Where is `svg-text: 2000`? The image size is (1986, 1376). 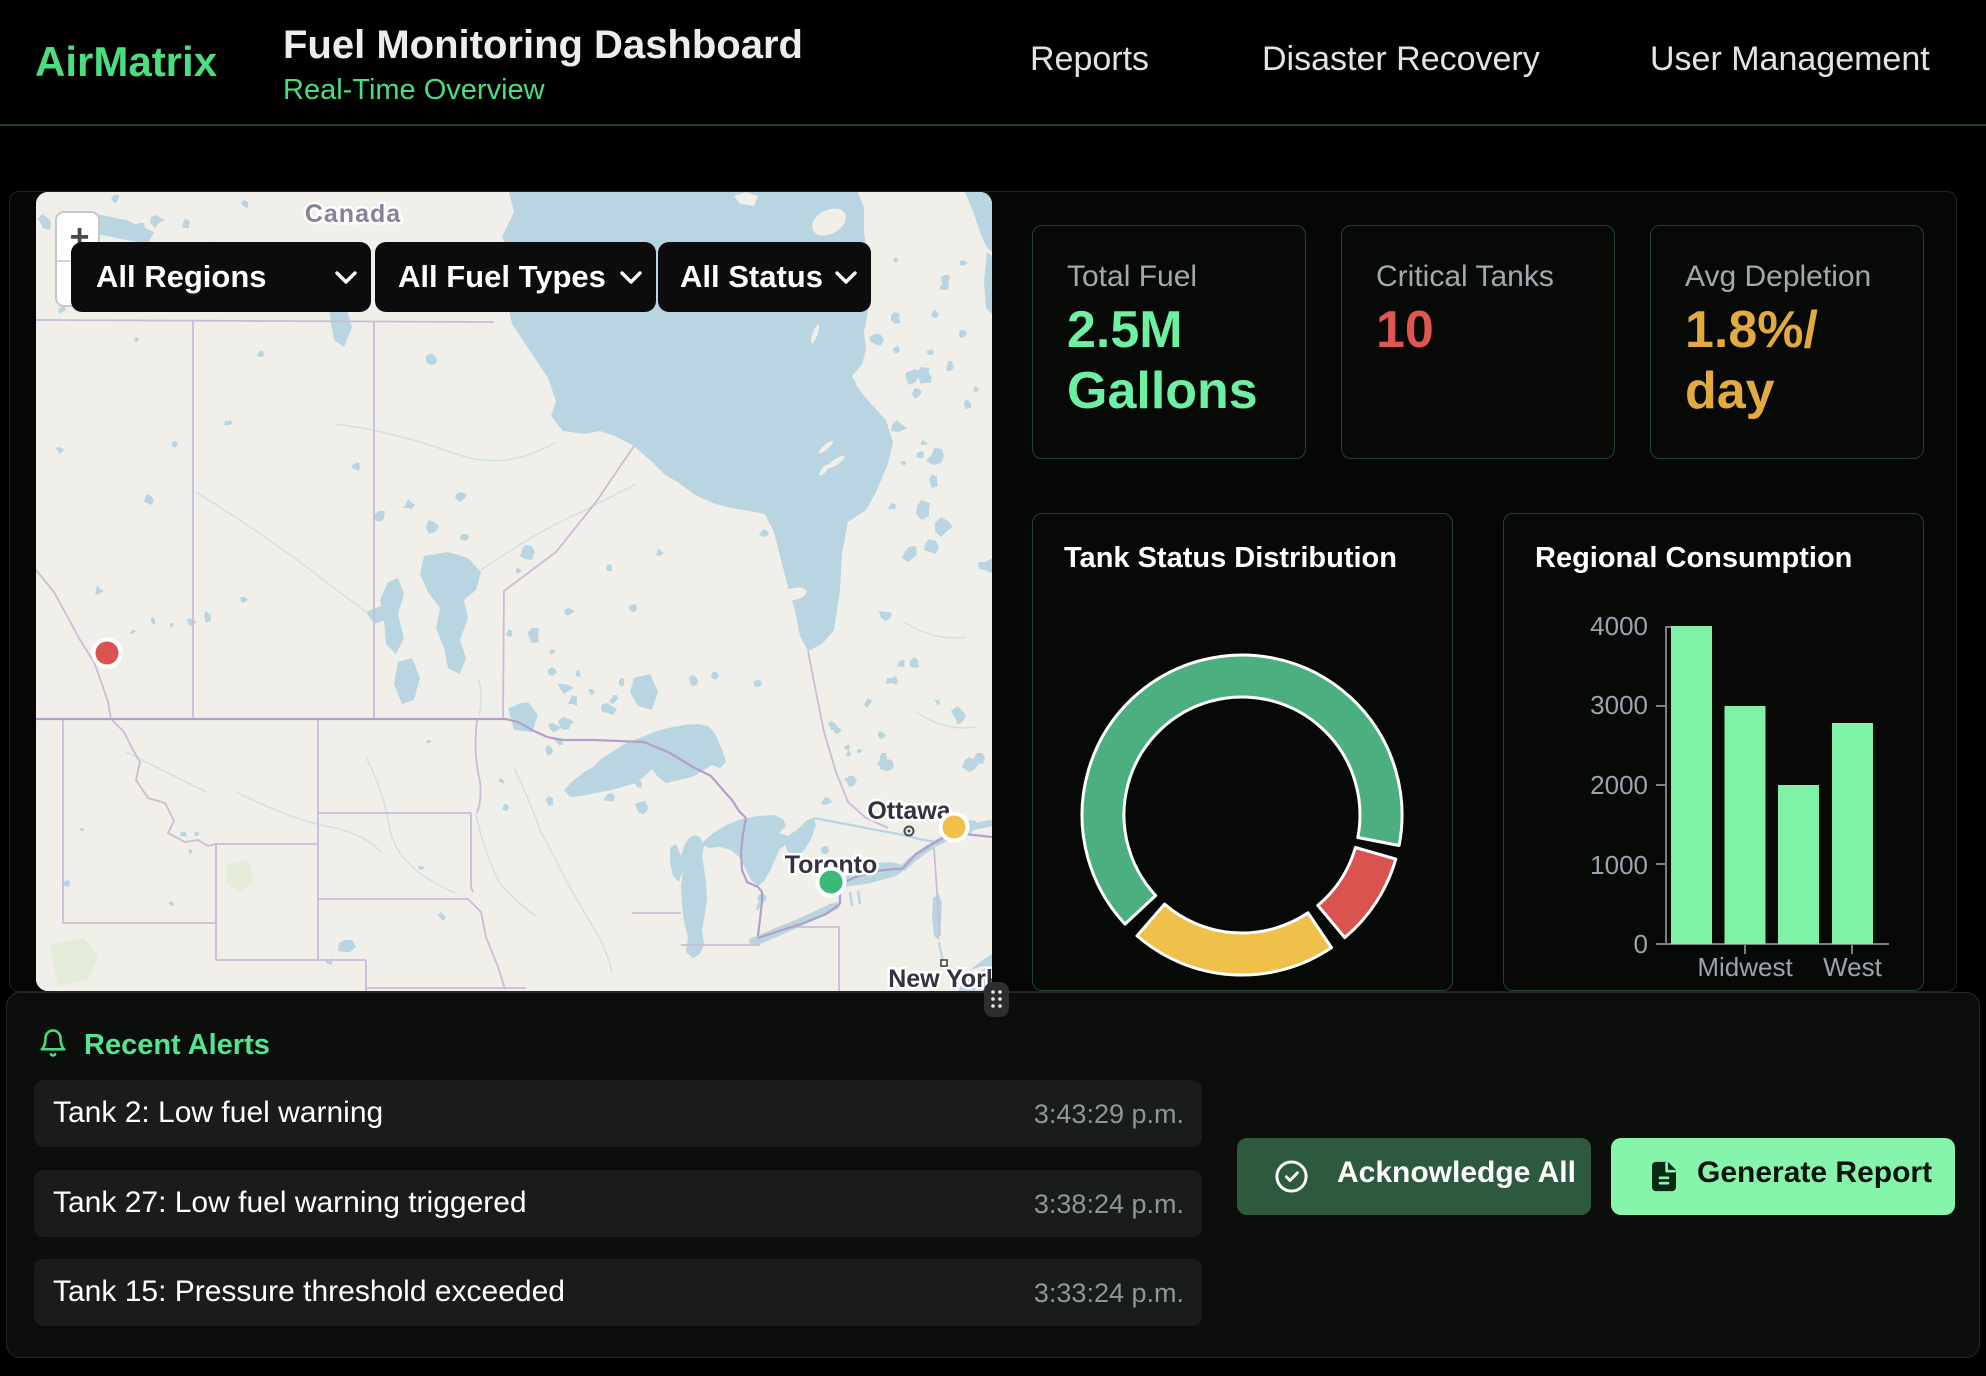 svg-text: 2000 is located at coordinates (1619, 785).